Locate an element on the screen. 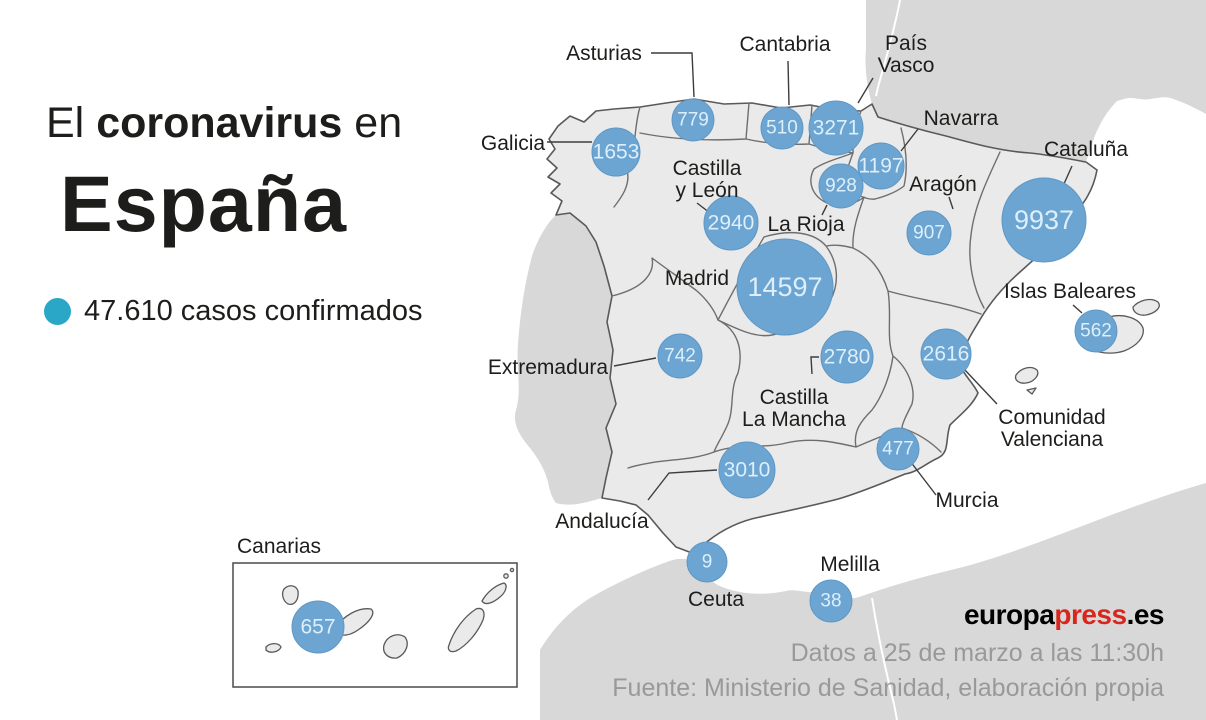 The height and width of the screenshot is (720, 1206). bubble-value-galicia: 1653 is located at coordinates (616, 152).